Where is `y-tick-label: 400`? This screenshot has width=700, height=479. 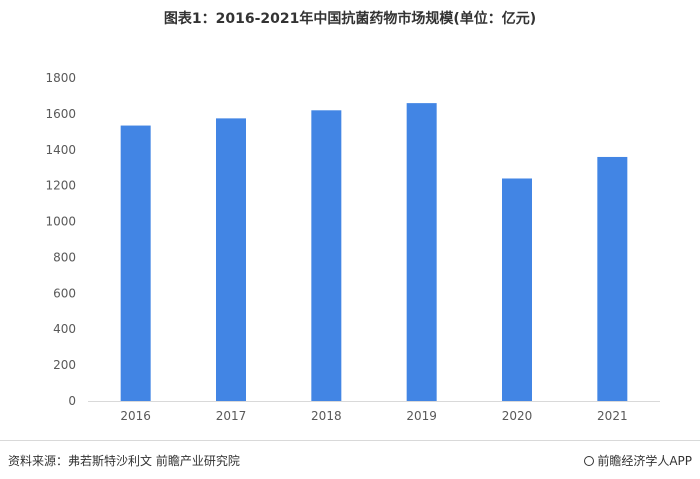
y-tick-label: 400 is located at coordinates (64, 329).